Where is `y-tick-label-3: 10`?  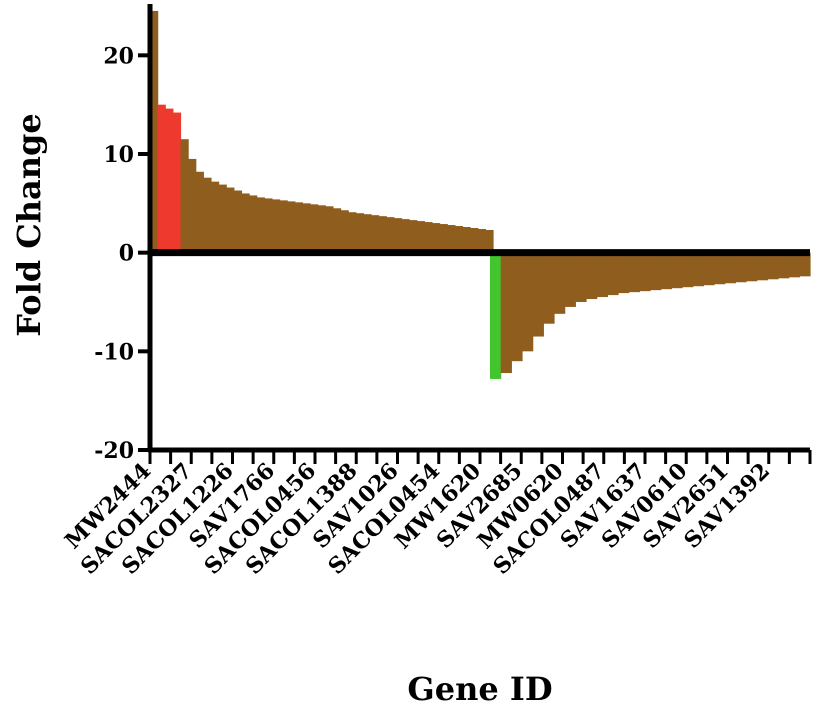 y-tick-label-3: 10 is located at coordinates (118, 155).